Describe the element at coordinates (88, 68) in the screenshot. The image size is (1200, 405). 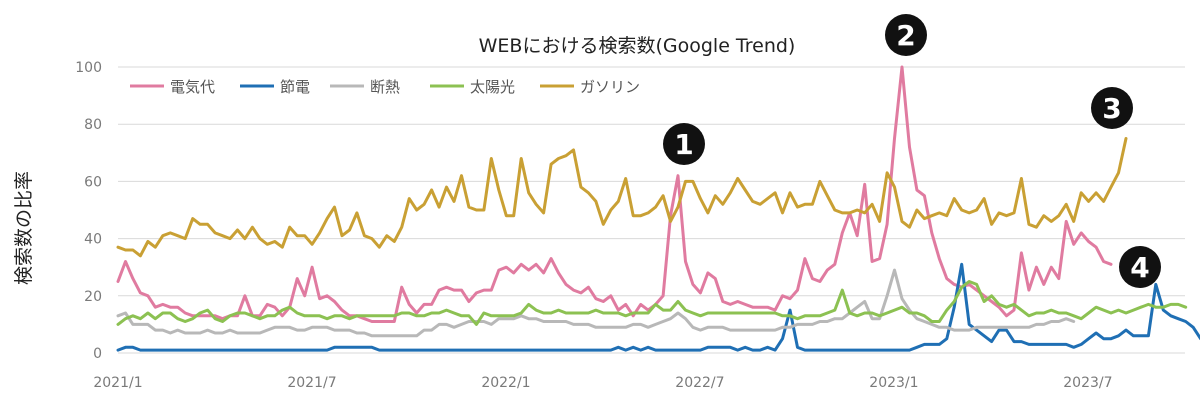
I see `y-tick-label: 100` at that location.